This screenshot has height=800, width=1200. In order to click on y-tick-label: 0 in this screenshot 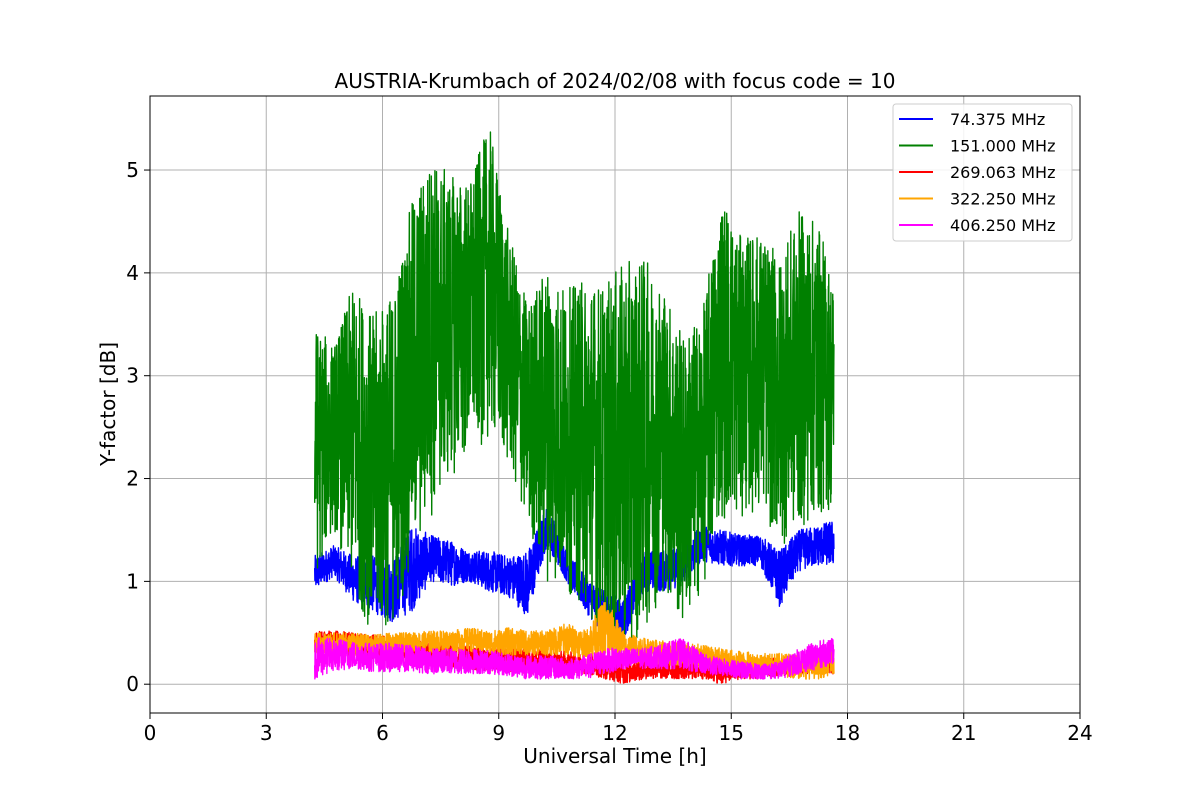, I will do `click(132, 684)`.